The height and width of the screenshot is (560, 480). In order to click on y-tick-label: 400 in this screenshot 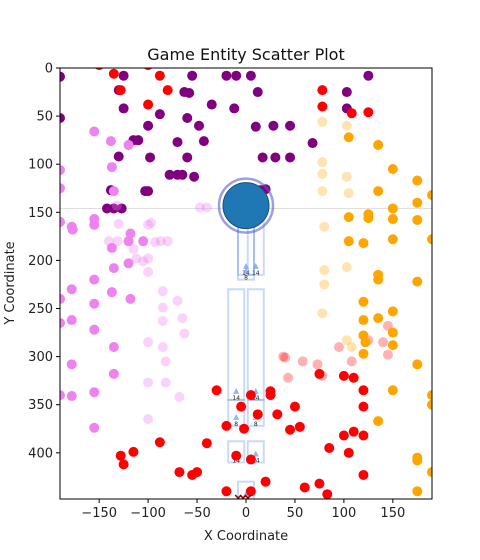, I will do `click(40, 453)`.